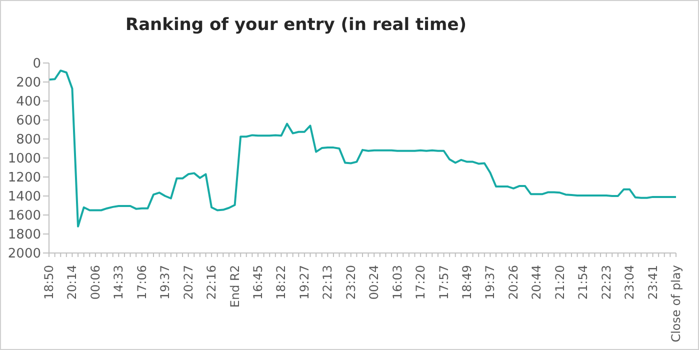  I want to click on x-tick-label: 14:33, so click(119, 282).